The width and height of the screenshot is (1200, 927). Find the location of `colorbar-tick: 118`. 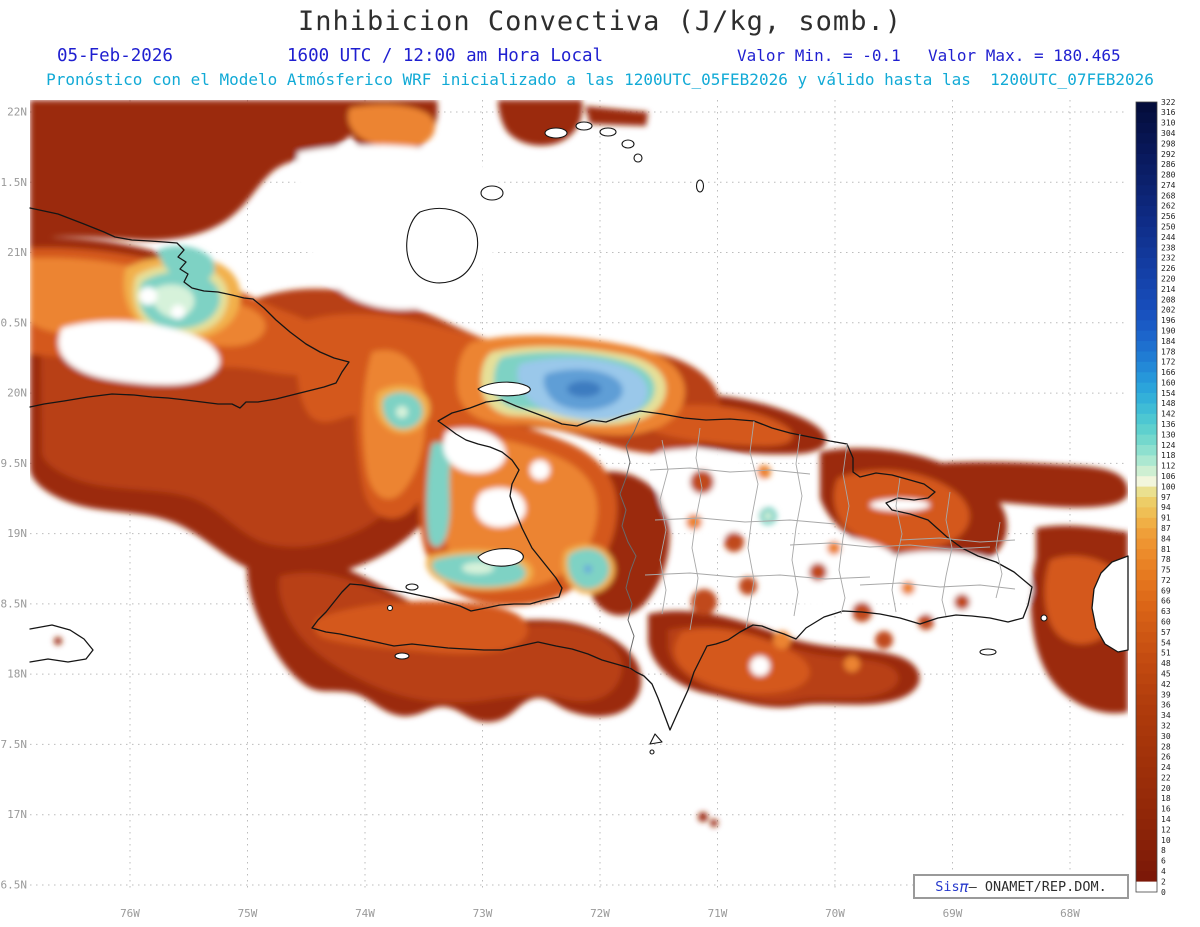

colorbar-tick: 118 is located at coordinates (1168, 455).